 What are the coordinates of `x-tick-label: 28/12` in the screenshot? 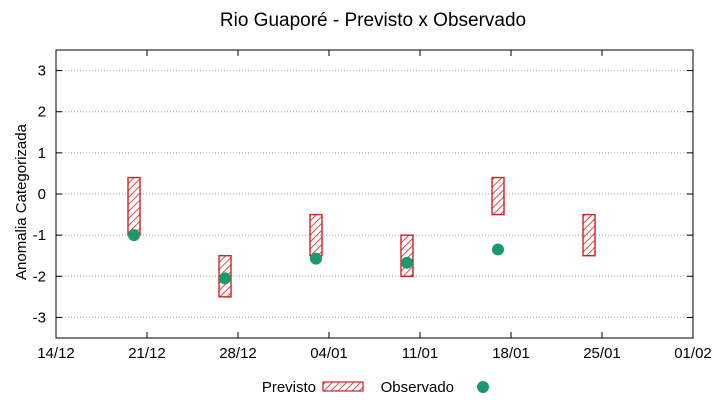 It's located at (238, 353).